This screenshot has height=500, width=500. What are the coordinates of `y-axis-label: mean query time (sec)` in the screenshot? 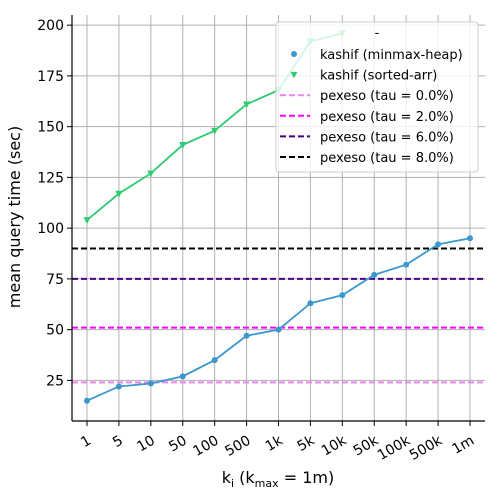 It's located at (14, 217).